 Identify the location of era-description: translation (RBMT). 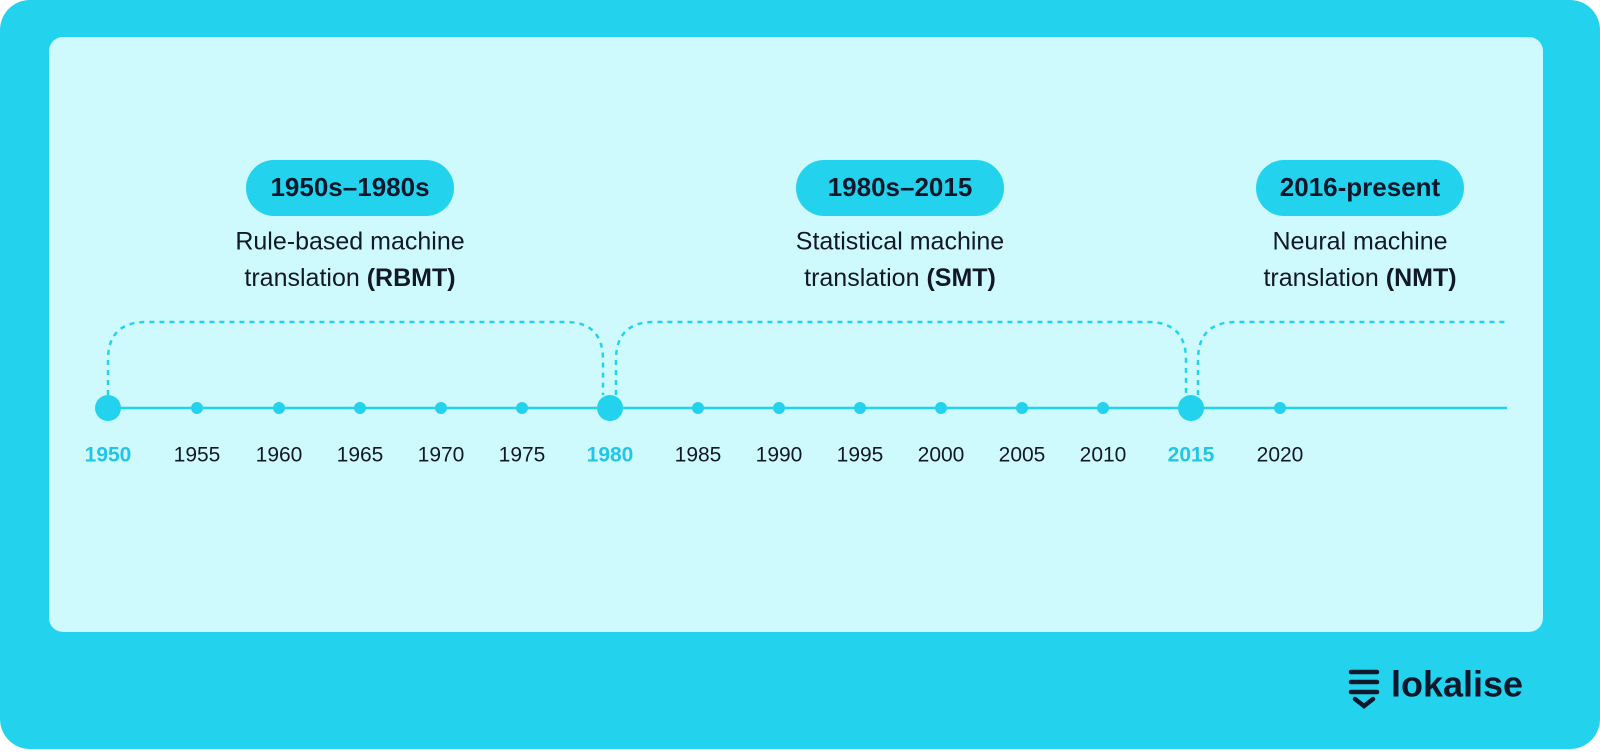
(349, 278).